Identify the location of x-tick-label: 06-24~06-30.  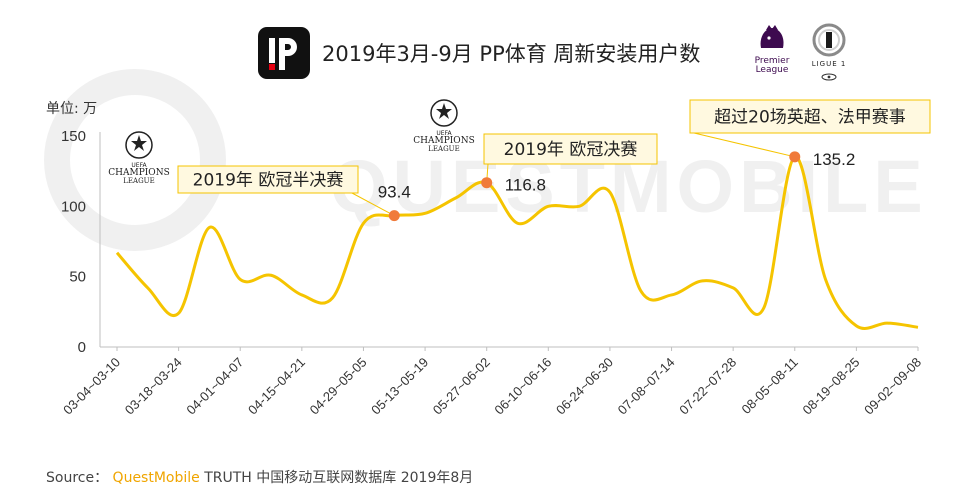
(584, 386).